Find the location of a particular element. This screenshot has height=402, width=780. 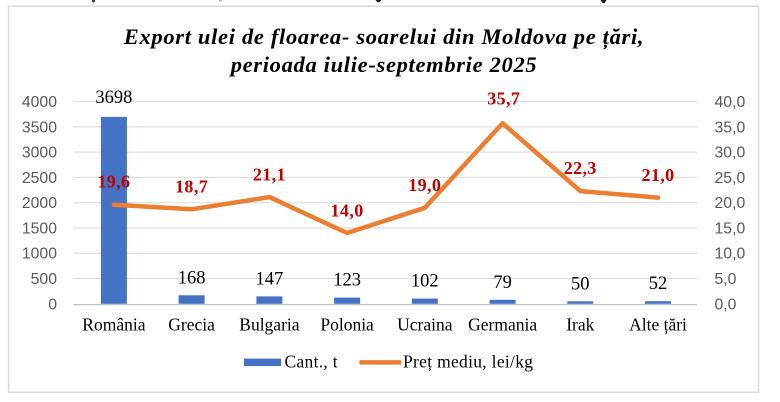

svg-text: Ucraina is located at coordinates (425, 324).